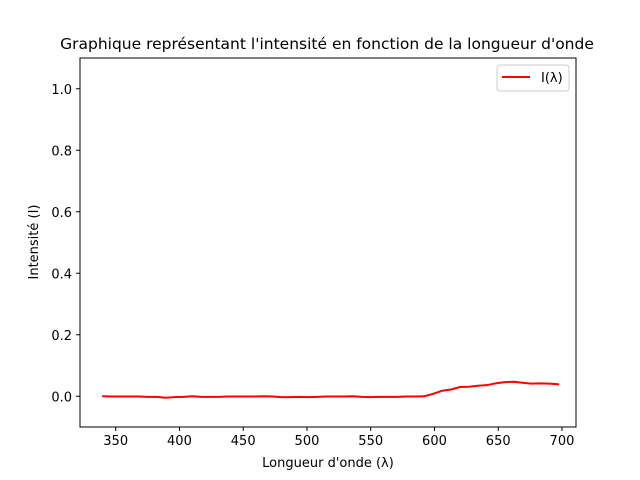  What do you see at coordinates (370, 441) in the screenshot?
I see `x-tick-label: 550` at bounding box center [370, 441].